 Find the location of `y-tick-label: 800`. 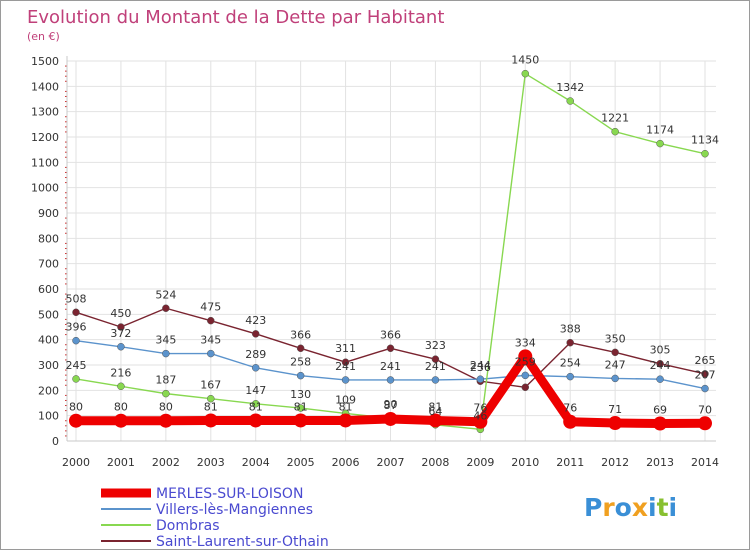

y-tick-label: 800 is located at coordinates (48, 238).